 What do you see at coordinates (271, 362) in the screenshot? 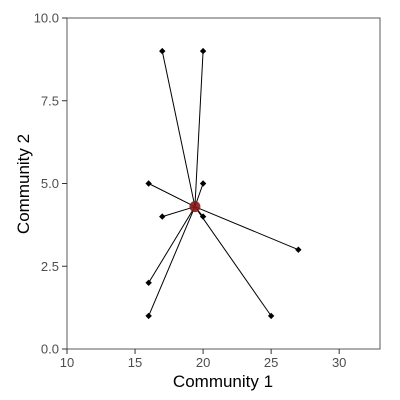
I see `x-tick-label: 25` at bounding box center [271, 362].